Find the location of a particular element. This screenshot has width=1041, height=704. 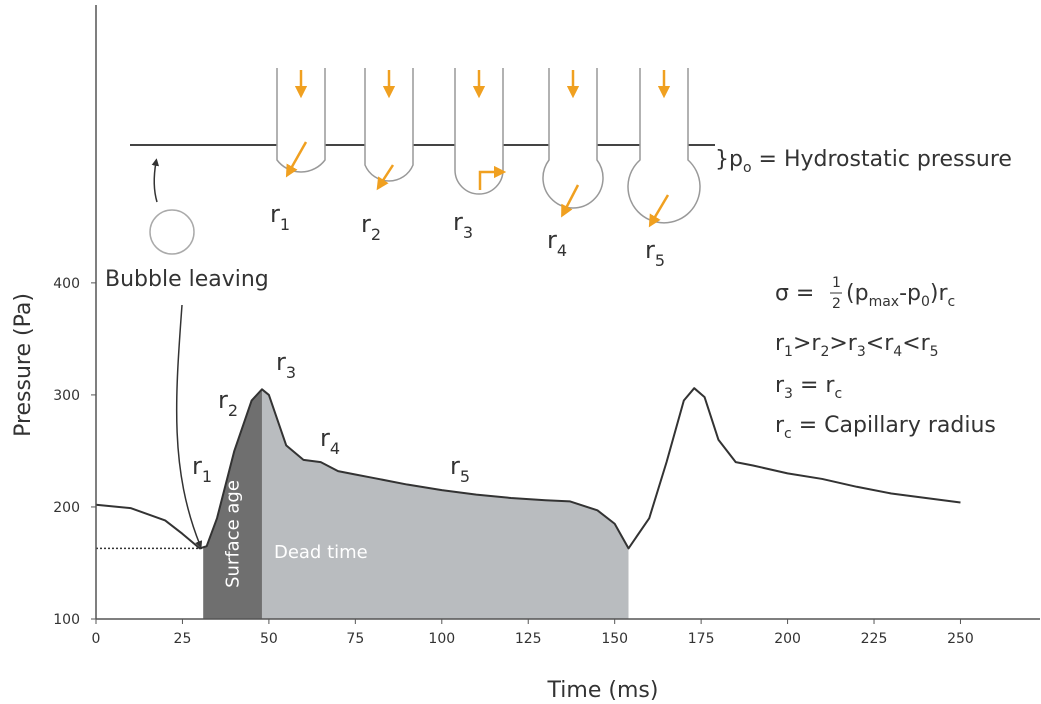

formula: (pmax-p0)rc is located at coordinates (900, 295).